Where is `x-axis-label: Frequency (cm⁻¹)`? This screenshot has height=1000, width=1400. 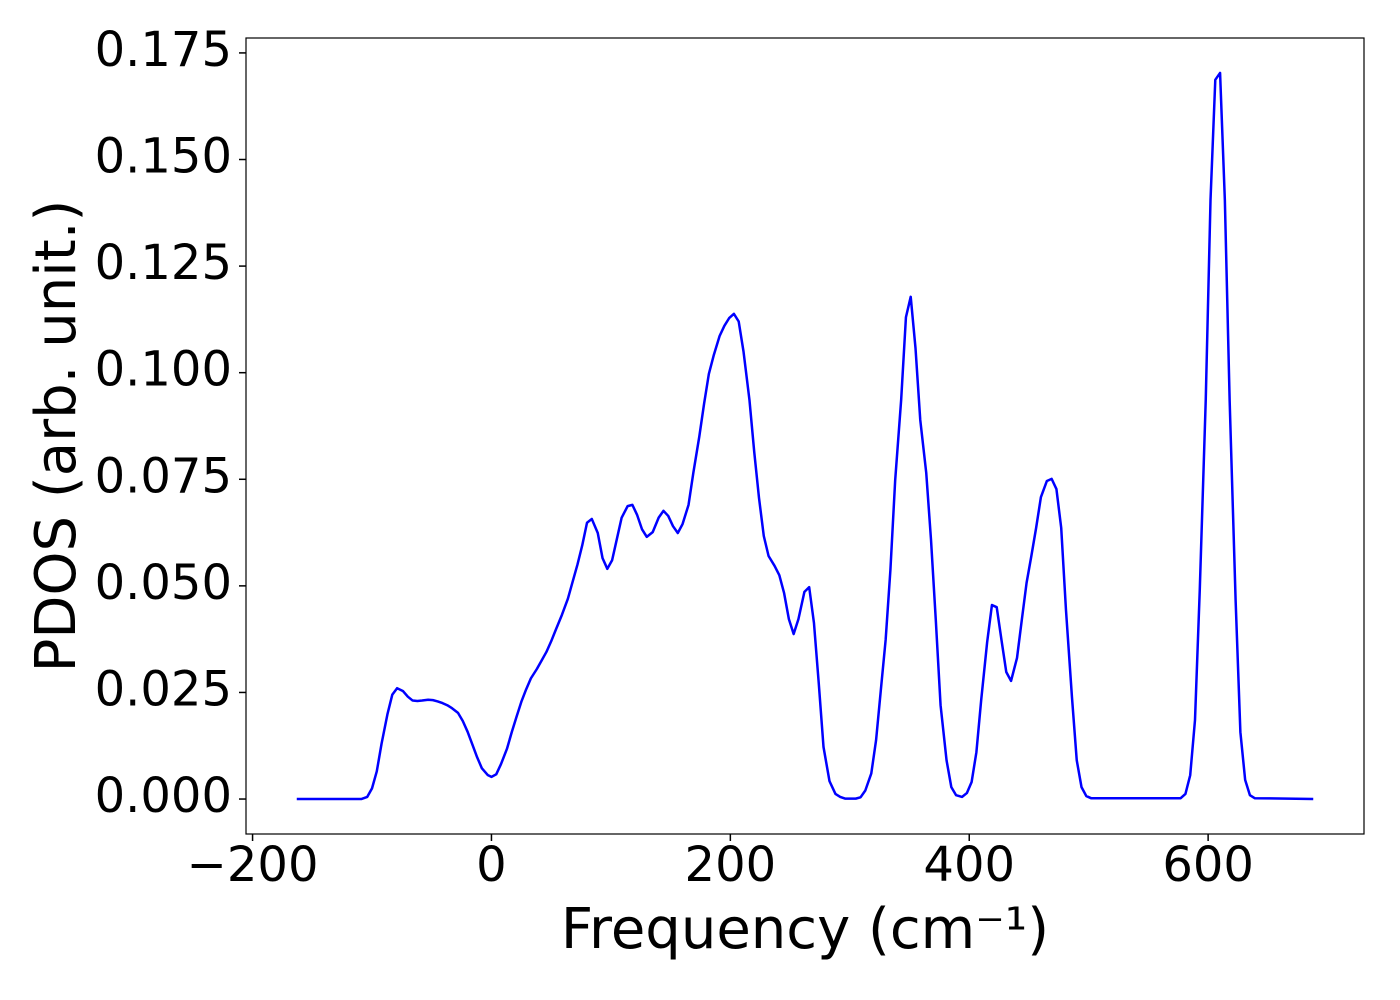 x-axis-label: Frequency (cm⁻¹) is located at coordinates (805, 929).